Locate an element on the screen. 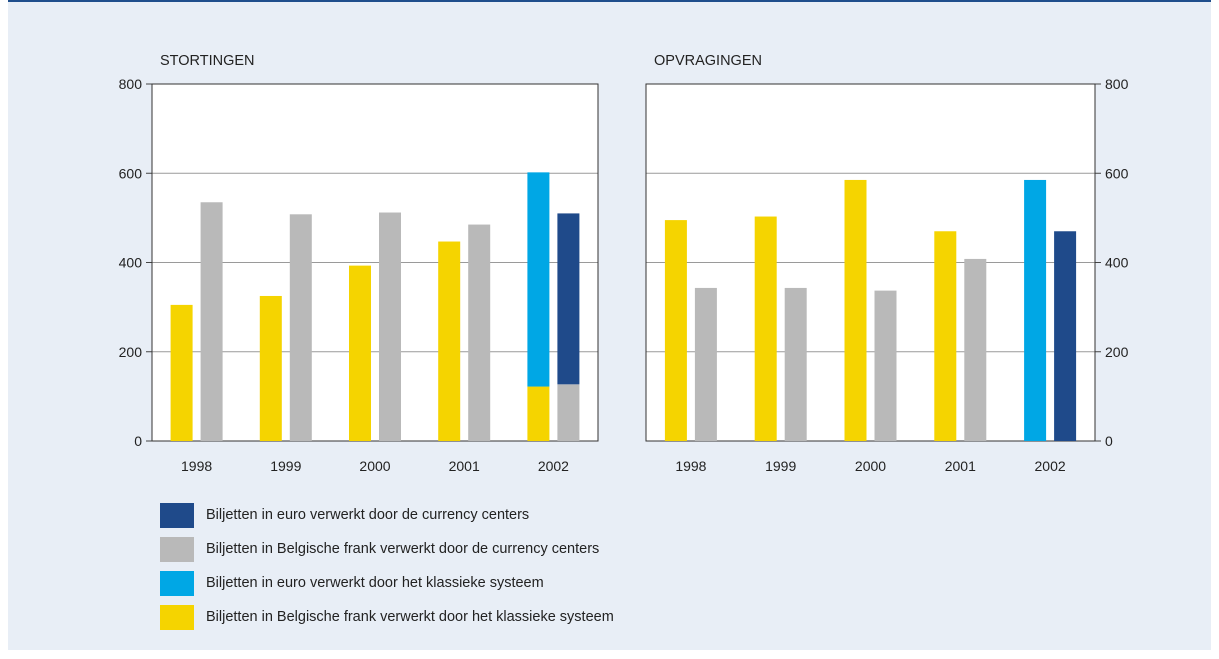  legend-swatch-frank-klassieke-systeem is located at coordinates (177, 617).